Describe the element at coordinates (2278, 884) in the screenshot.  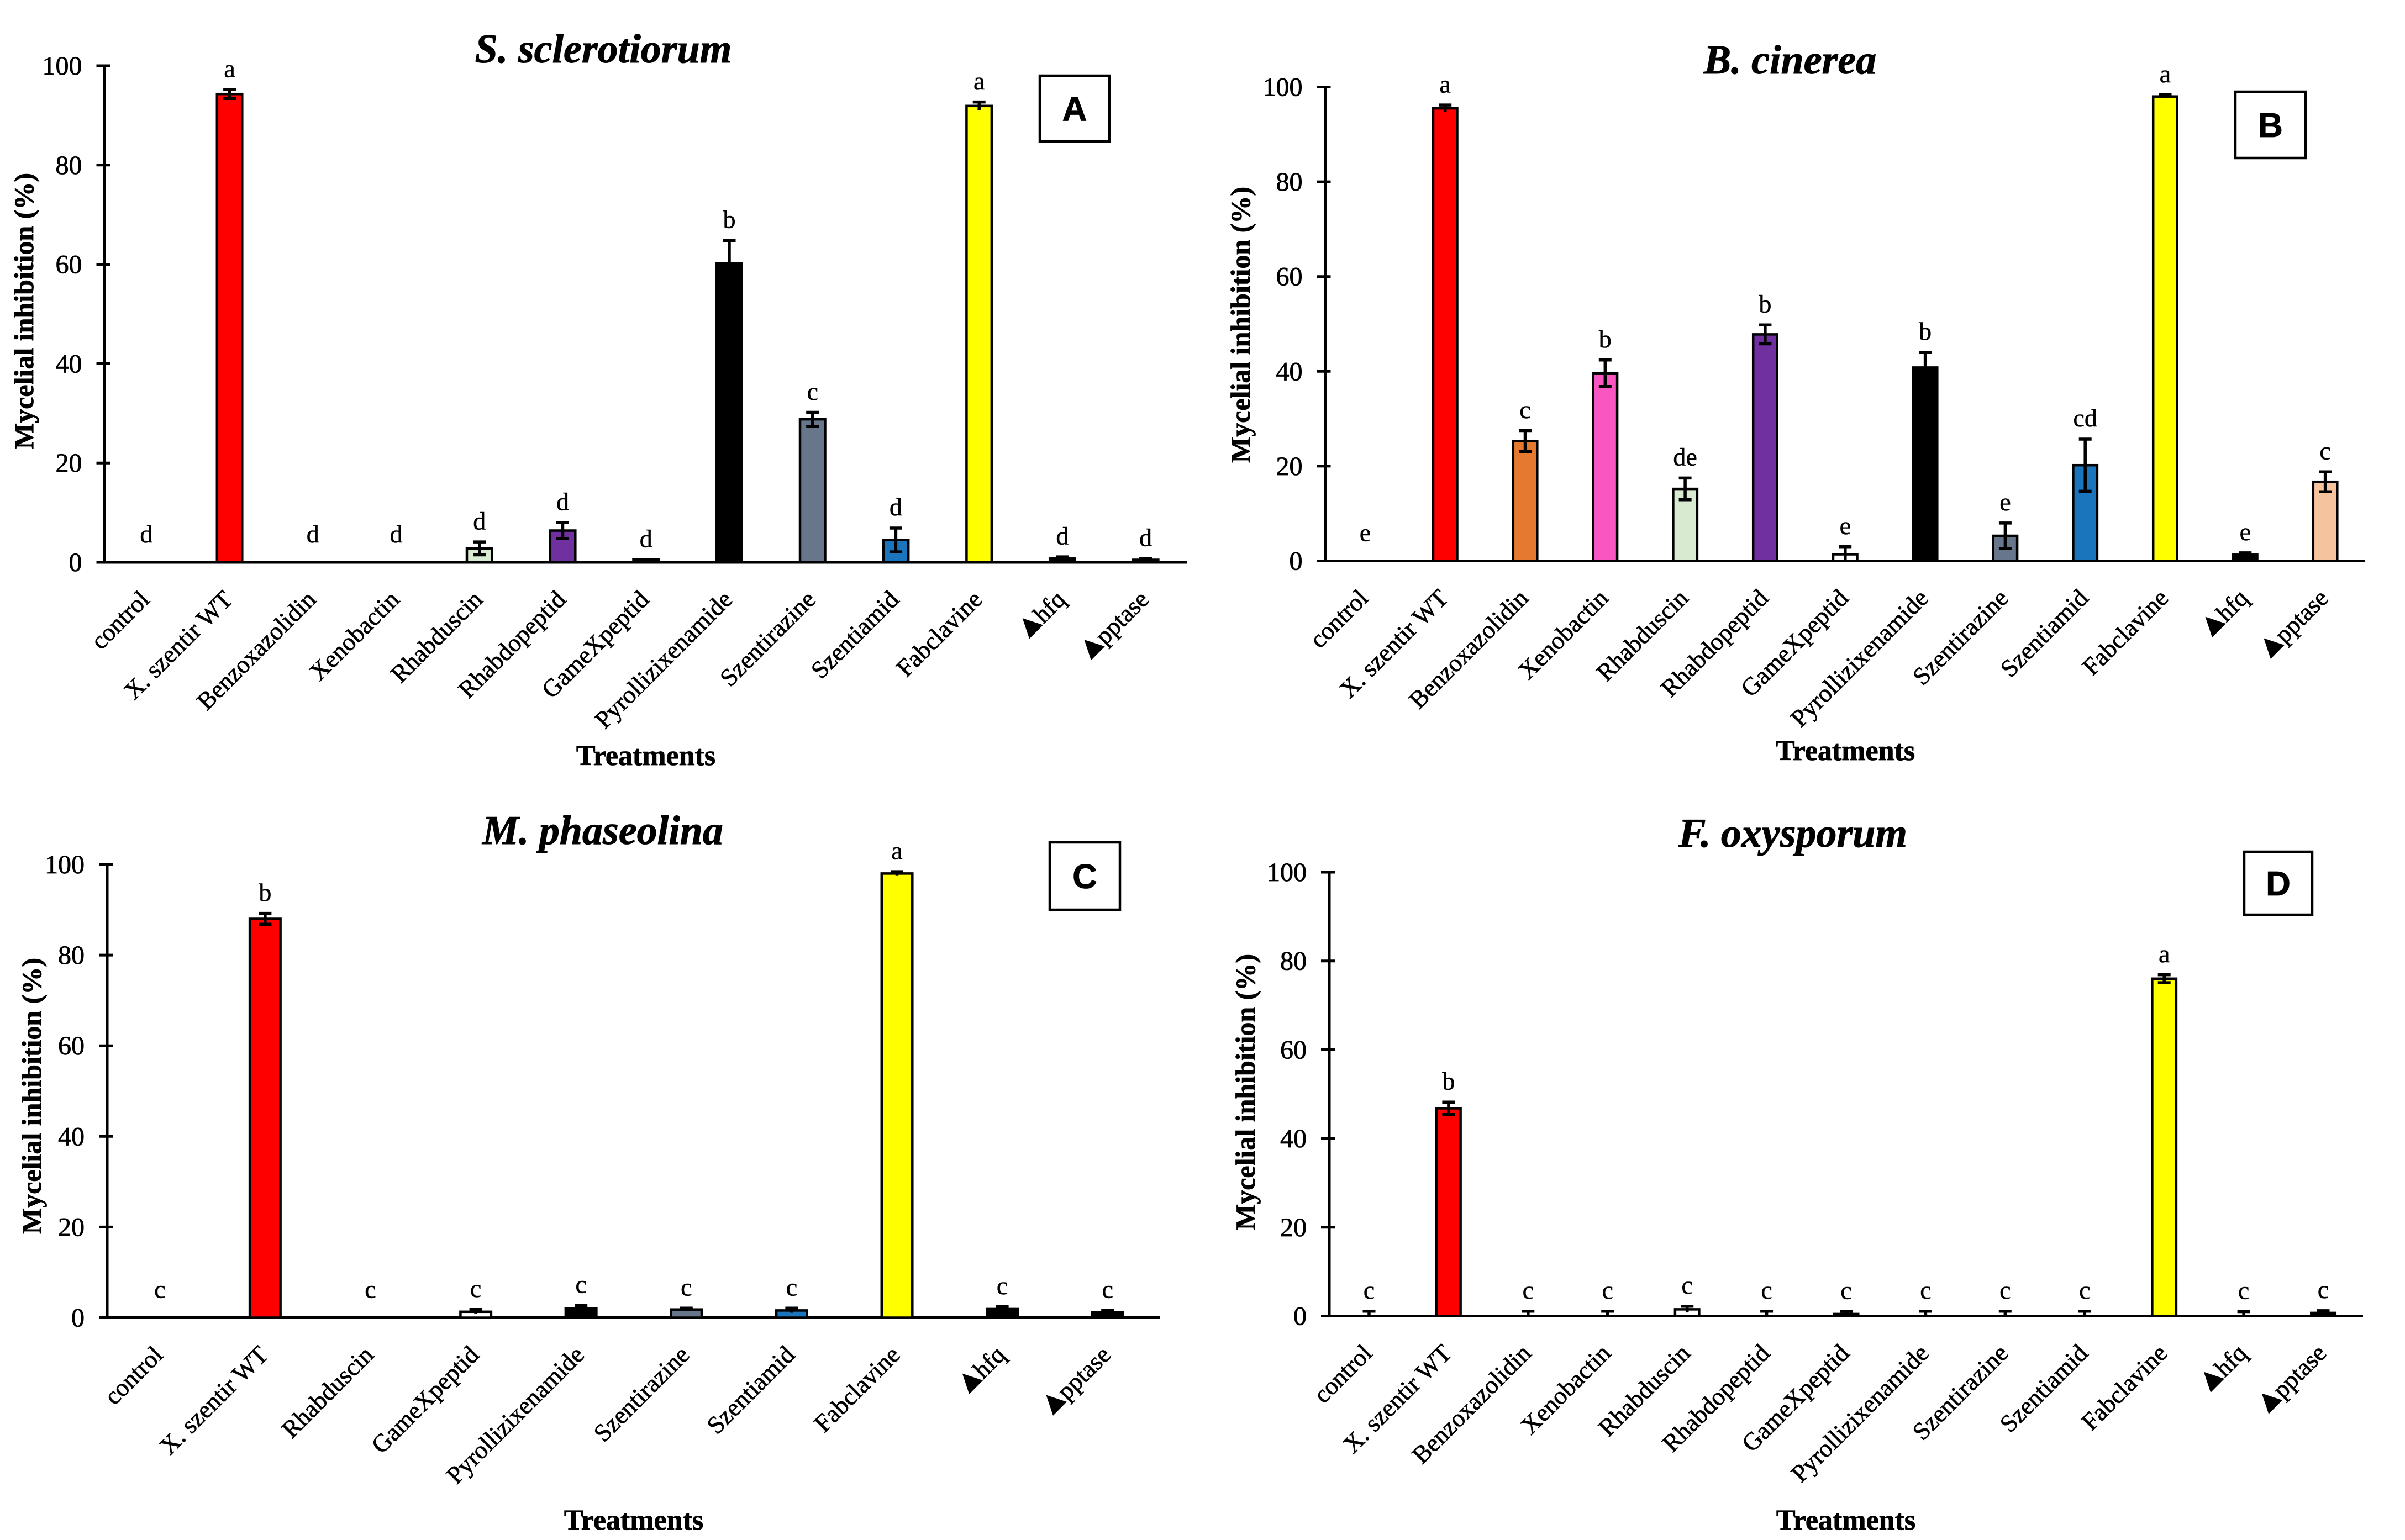
I see `svg-text: D` at that location.